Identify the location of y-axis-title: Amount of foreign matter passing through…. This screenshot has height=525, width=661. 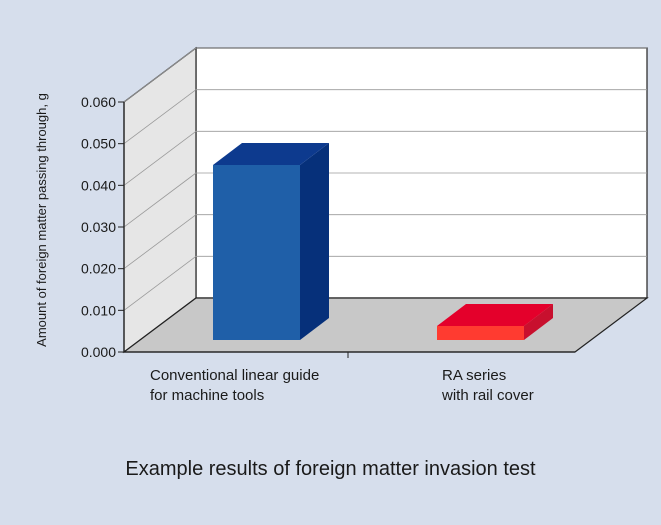
(41, 220).